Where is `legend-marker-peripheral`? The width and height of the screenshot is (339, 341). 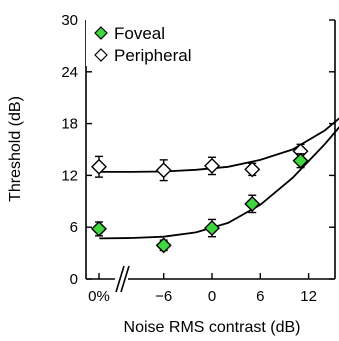 legend-marker-peripheral is located at coordinates (101, 55).